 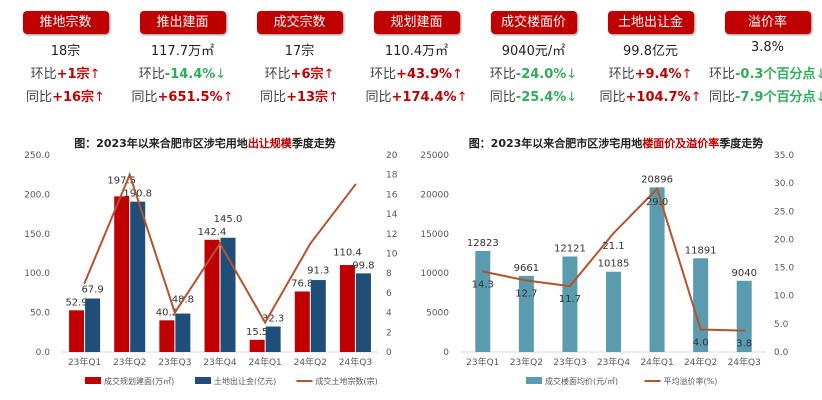 I want to click on kpi-mom: 环比-0.3个百分点↓, so click(x=765, y=72).